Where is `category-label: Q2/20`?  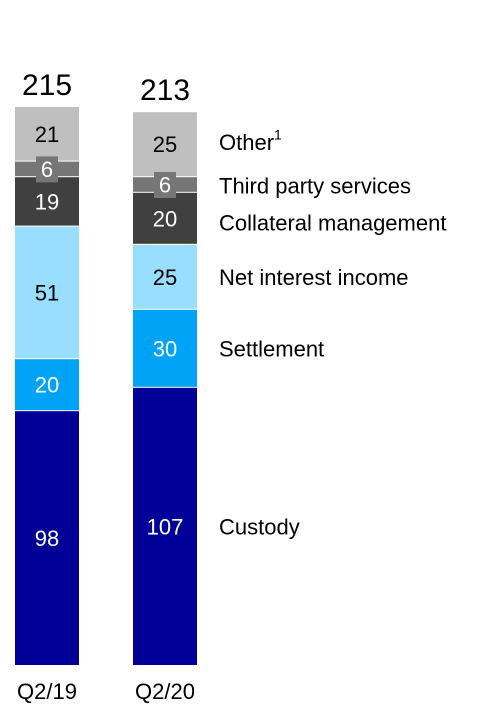
category-label: Q2/20 is located at coordinates (165, 691).